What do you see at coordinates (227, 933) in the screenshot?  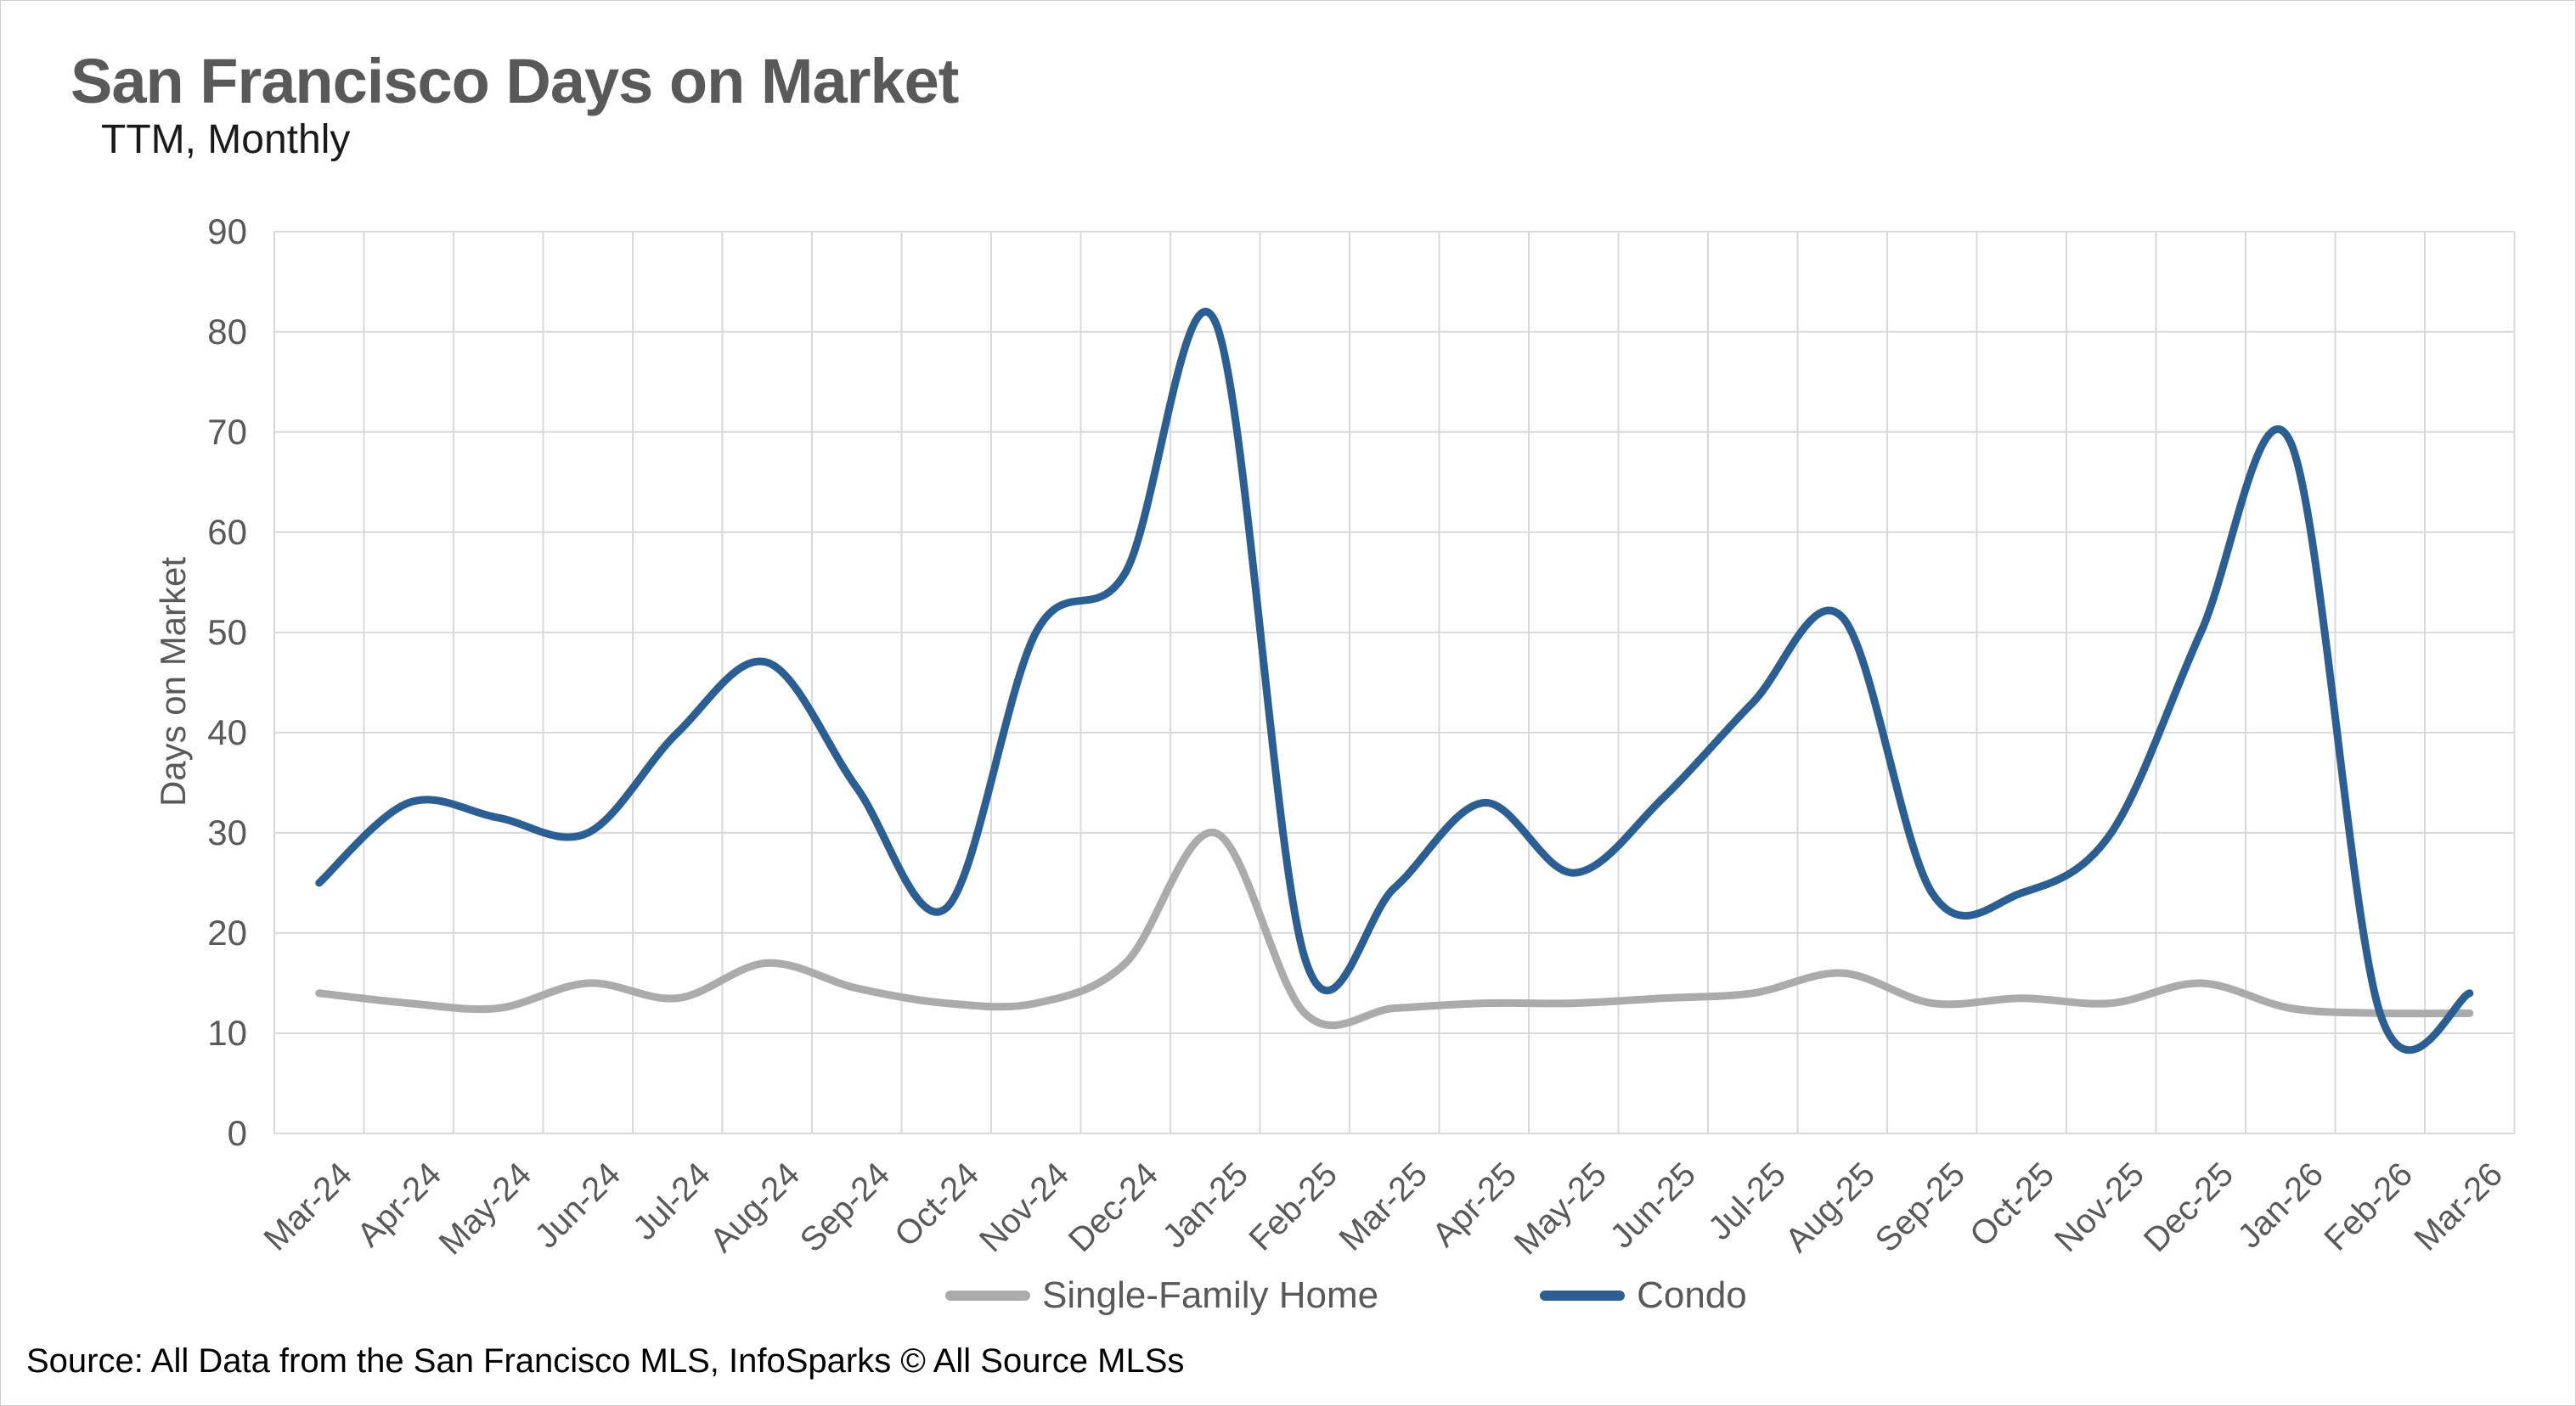 I see `y-tick-label-20: 20` at bounding box center [227, 933].